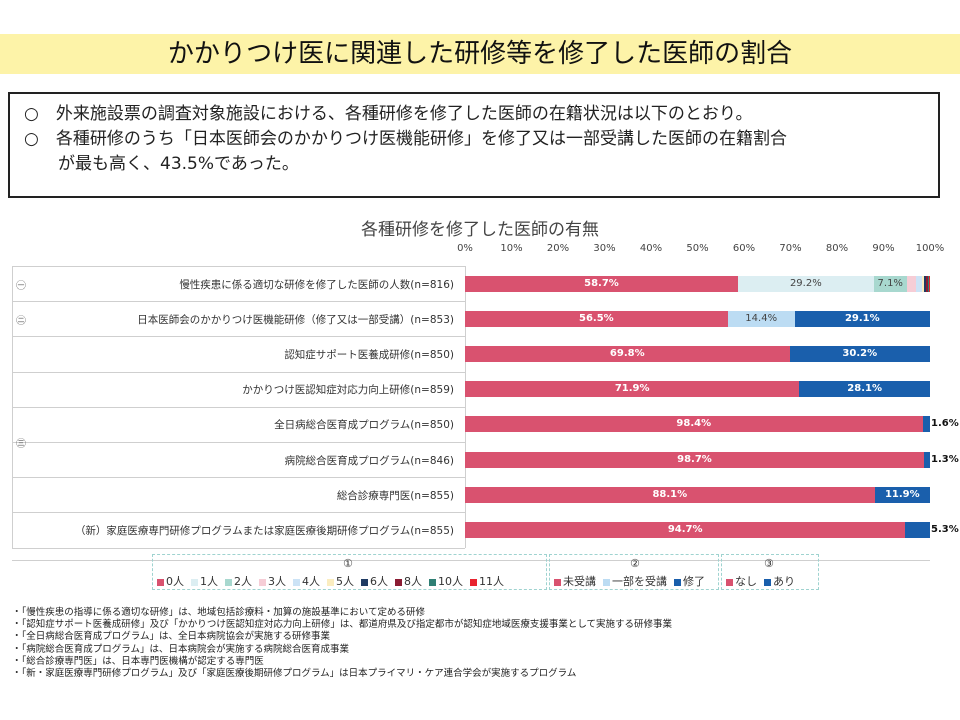  I want to click on bar-segment: 94.7%, so click(685, 530).